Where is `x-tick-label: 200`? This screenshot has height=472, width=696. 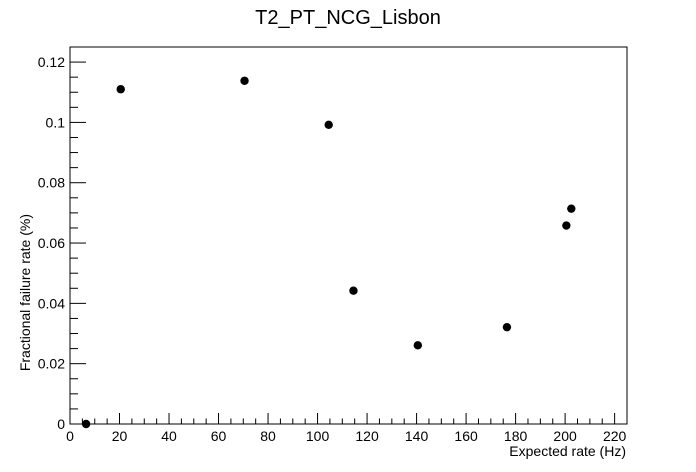
x-tick-label: 200 is located at coordinates (565, 436).